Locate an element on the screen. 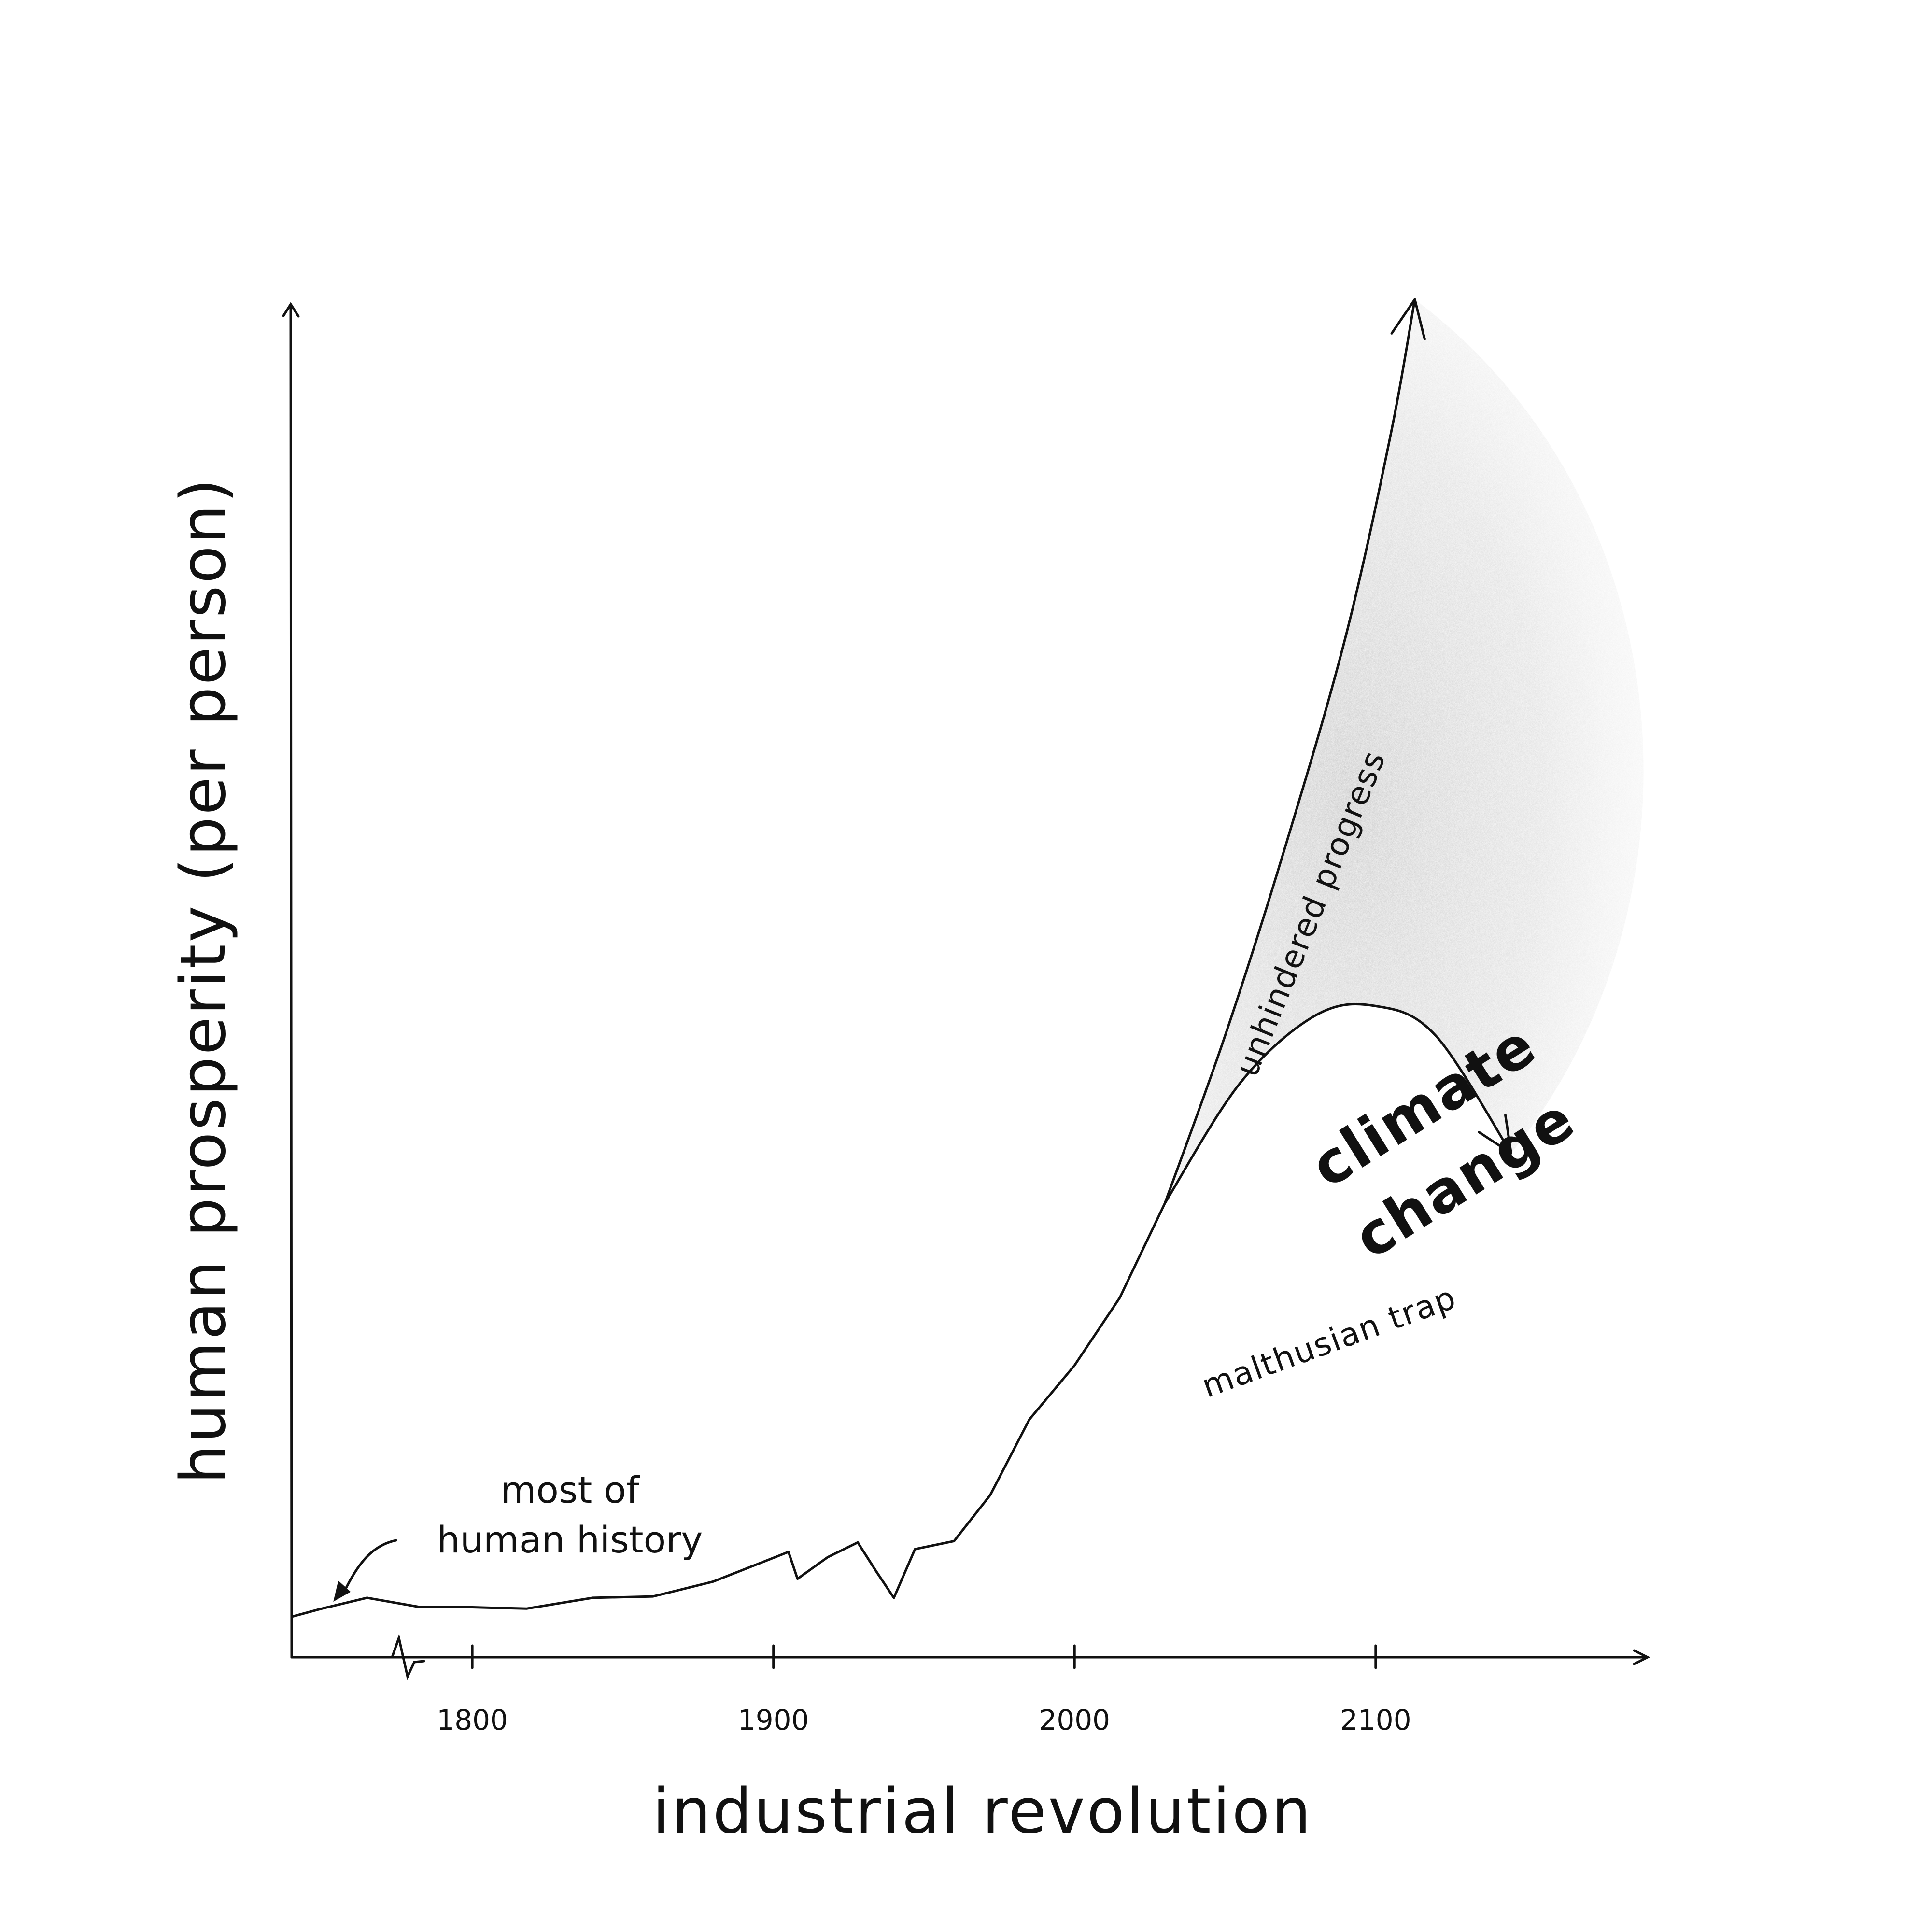  x-axis is located at coordinates (970, 1656).